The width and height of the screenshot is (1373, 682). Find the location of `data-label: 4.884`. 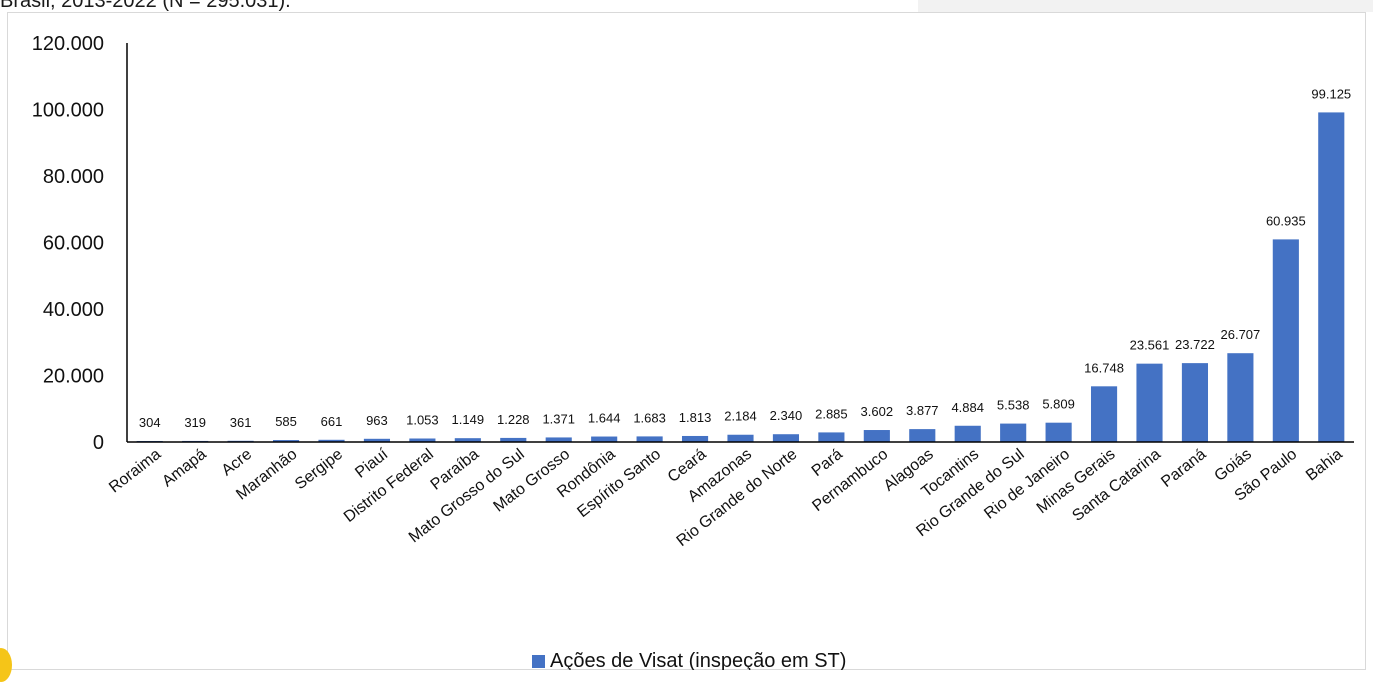

data-label: 4.884 is located at coordinates (967, 407).